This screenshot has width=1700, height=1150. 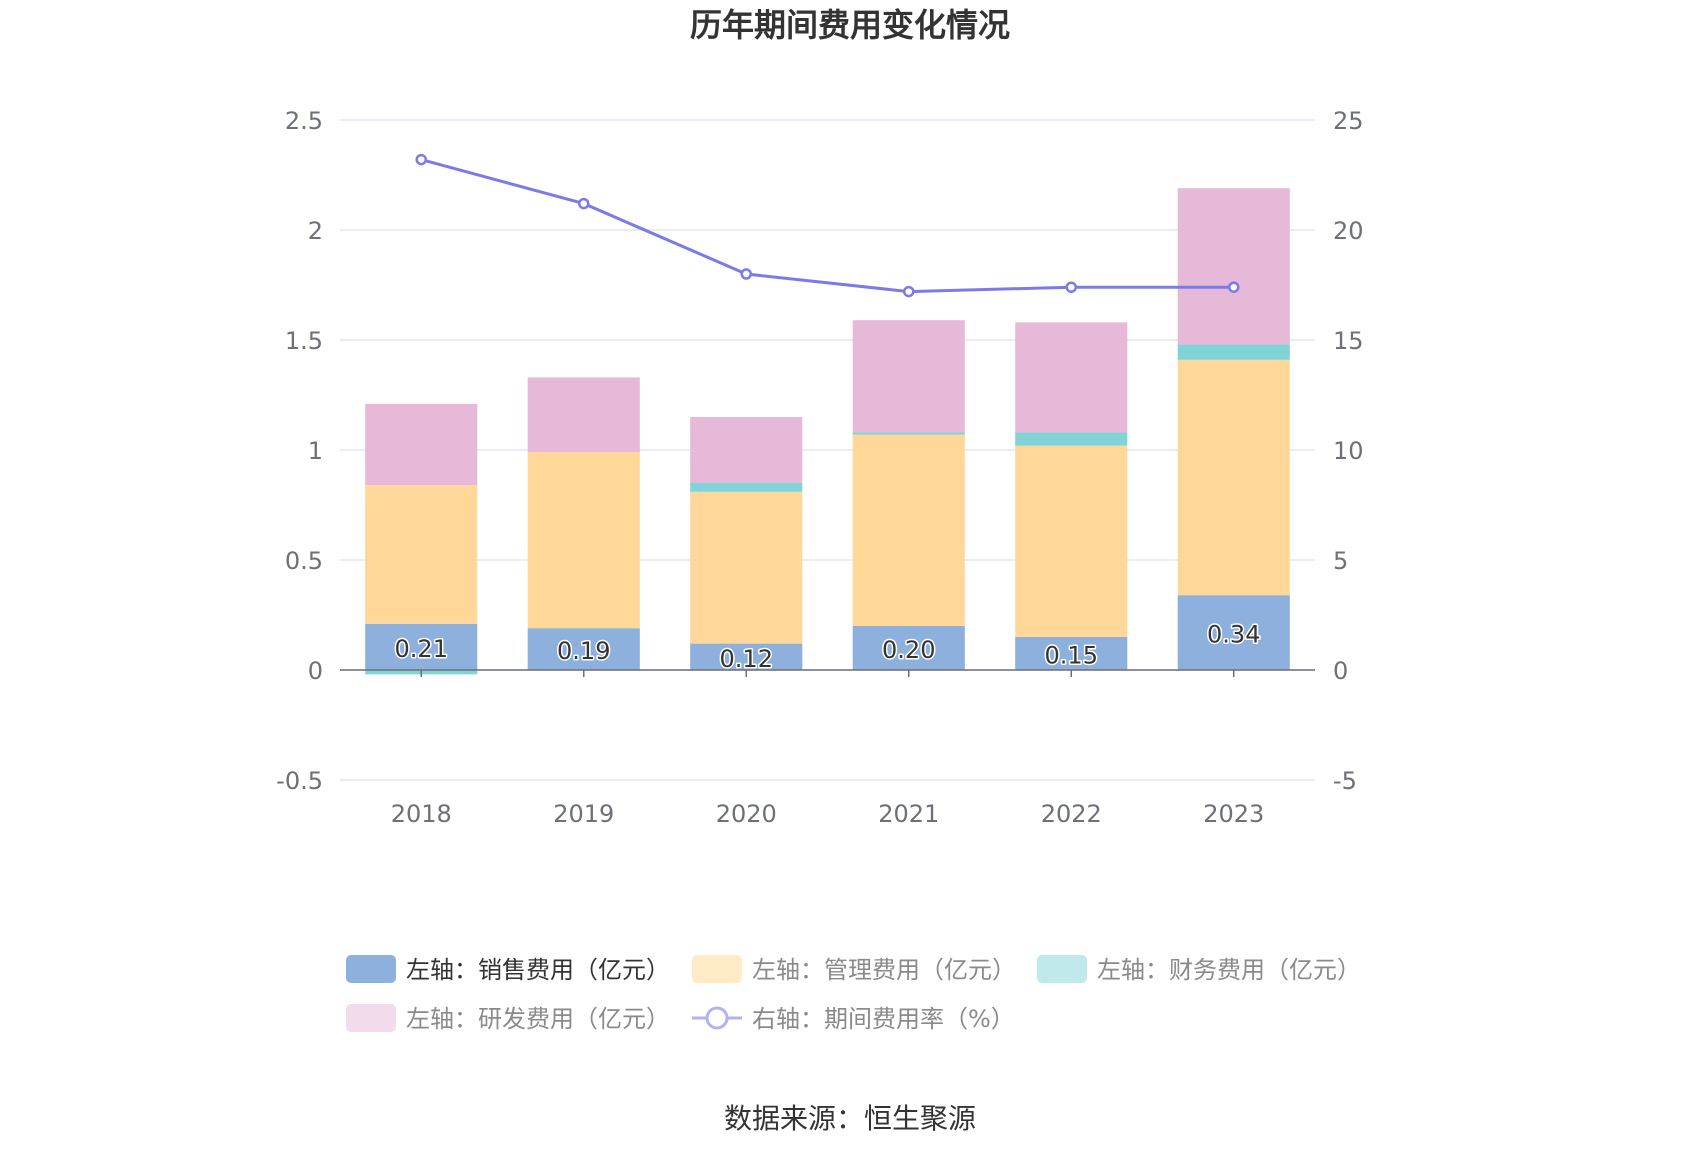 I want to click on right-axis-tick-label: -5, so click(x=1345, y=781).